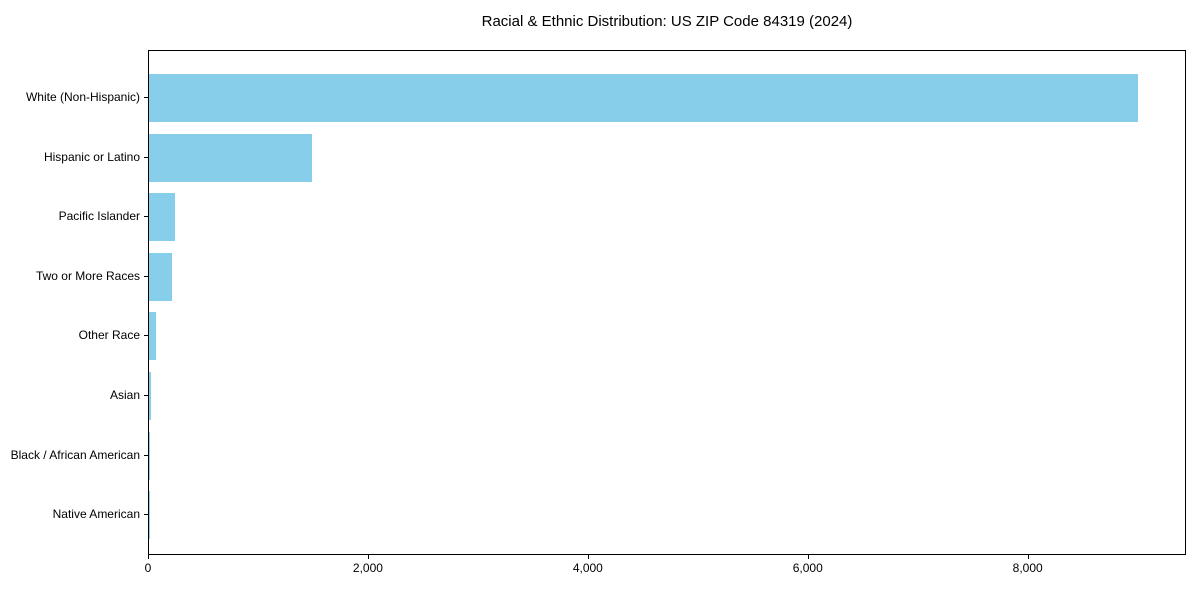 Image resolution: width=1200 pixels, height=600 pixels. I want to click on x-tick-label: 2,000, so click(367, 568).